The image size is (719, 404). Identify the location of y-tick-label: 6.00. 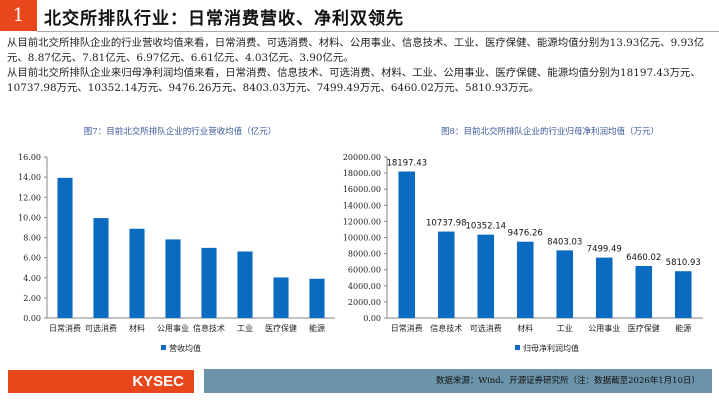
(32, 258).